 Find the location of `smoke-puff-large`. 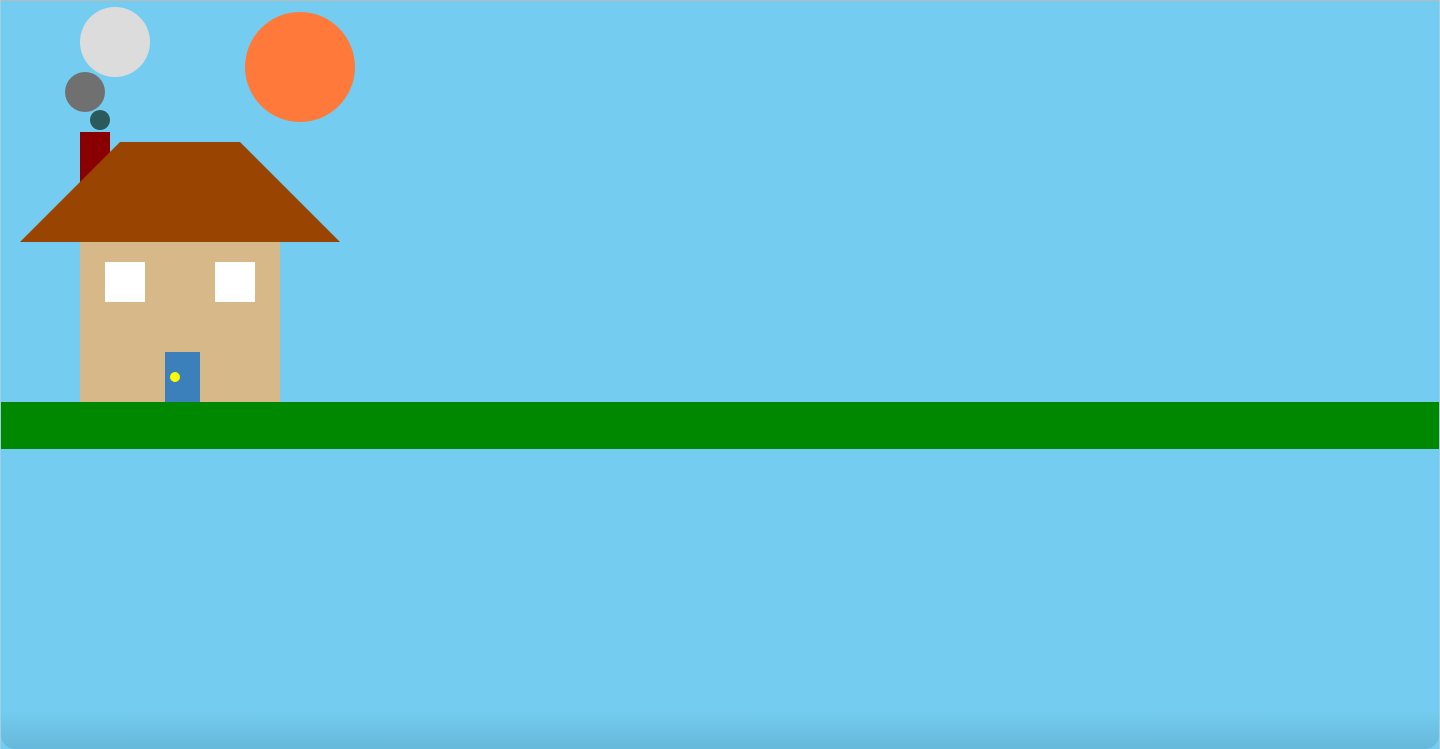

smoke-puff-large is located at coordinates (115, 42).